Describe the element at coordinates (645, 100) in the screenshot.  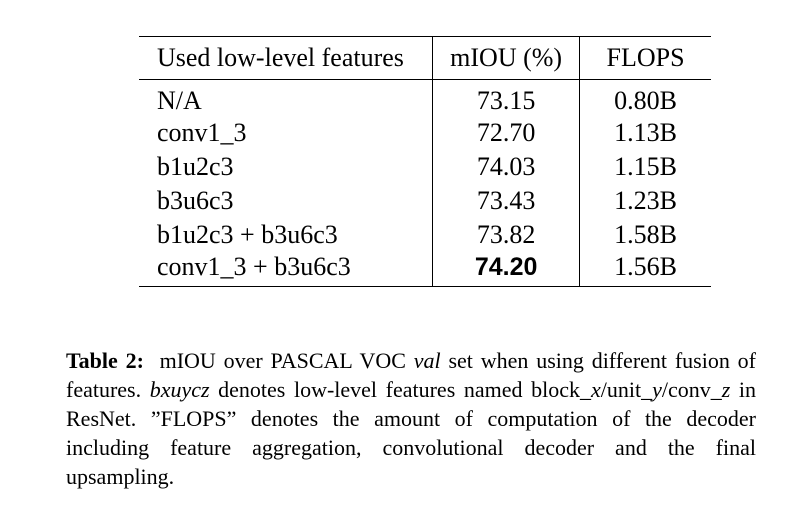
I see `cell-flops: 0.80B` at that location.